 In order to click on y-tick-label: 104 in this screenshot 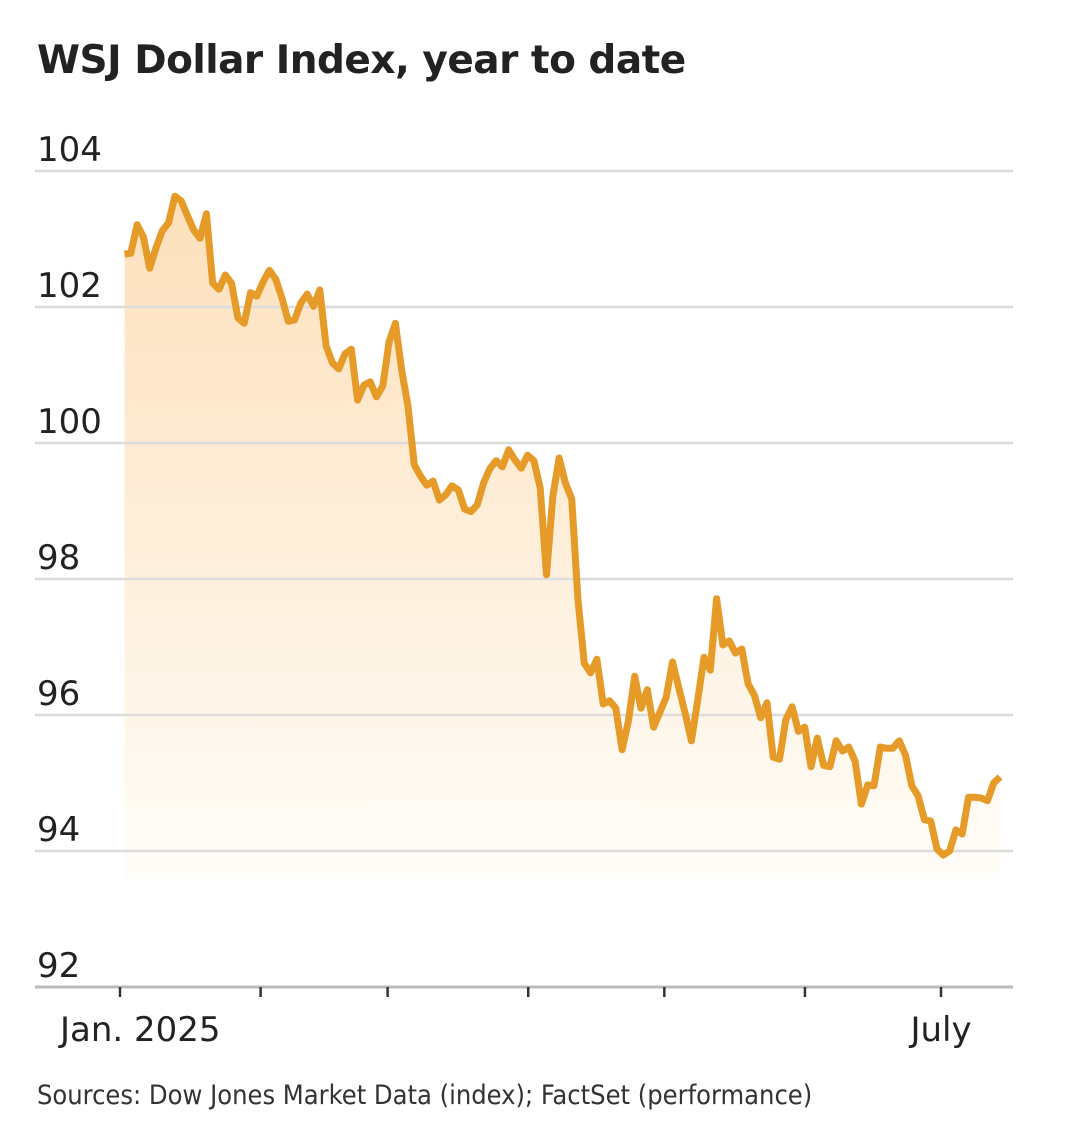, I will do `click(69, 150)`.